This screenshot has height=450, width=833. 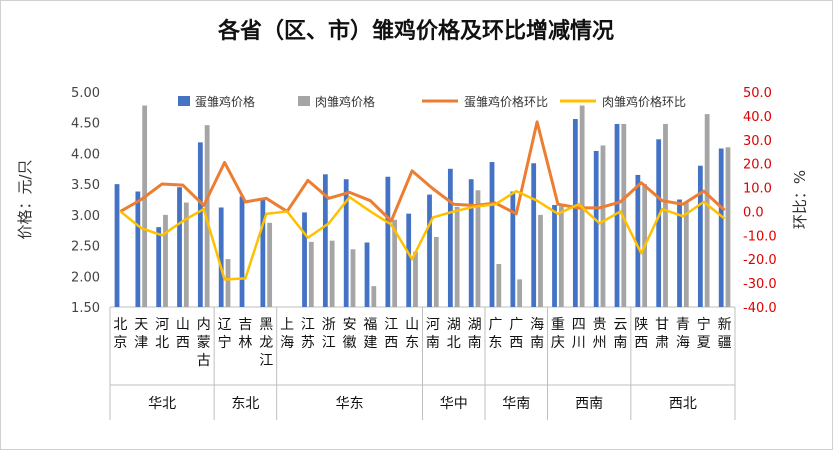 I want to click on category-label: 浙江, so click(x=329, y=334).